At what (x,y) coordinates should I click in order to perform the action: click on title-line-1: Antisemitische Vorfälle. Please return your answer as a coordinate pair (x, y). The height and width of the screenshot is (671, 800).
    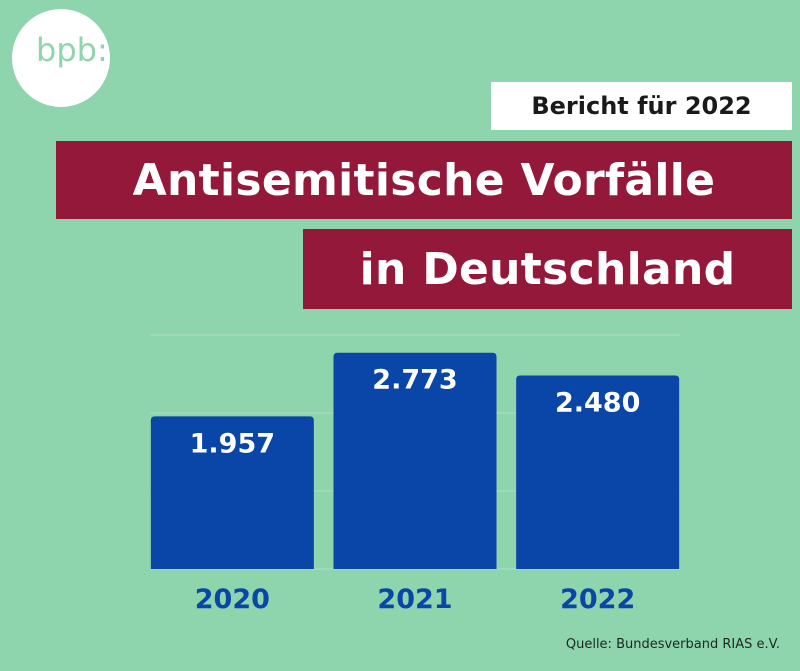
    Looking at the image, I should click on (424, 180).